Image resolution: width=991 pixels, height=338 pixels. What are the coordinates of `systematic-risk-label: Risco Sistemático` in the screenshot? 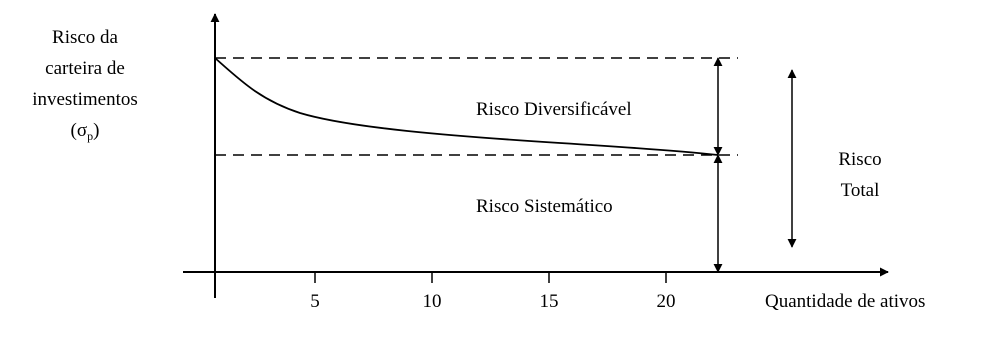 It's located at (544, 206).